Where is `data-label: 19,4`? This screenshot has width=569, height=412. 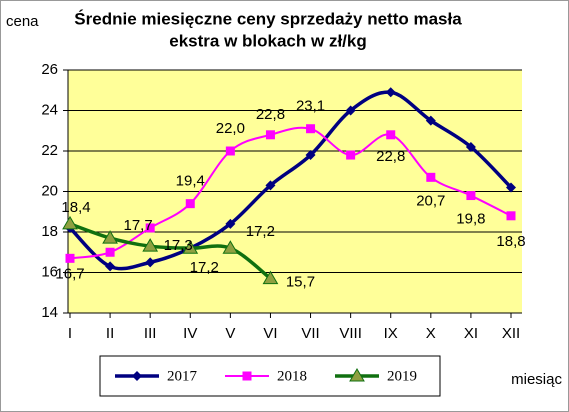
data-label: 19,4 is located at coordinates (190, 181).